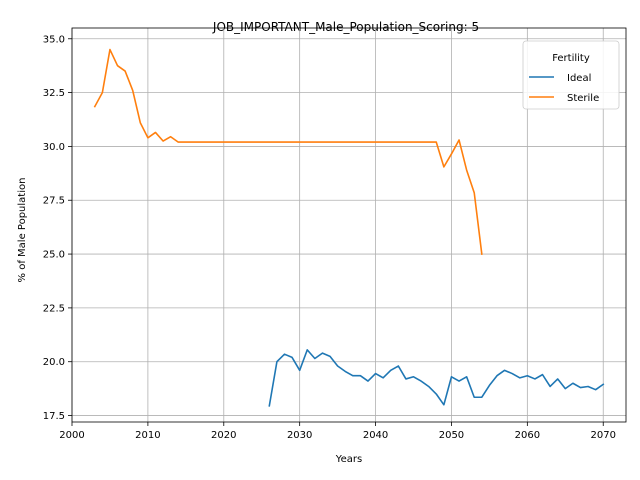 Image resolution: width=640 pixels, height=480 pixels. What do you see at coordinates (54, 147) in the screenshot?
I see `y-tick-label: 30.0` at bounding box center [54, 147].